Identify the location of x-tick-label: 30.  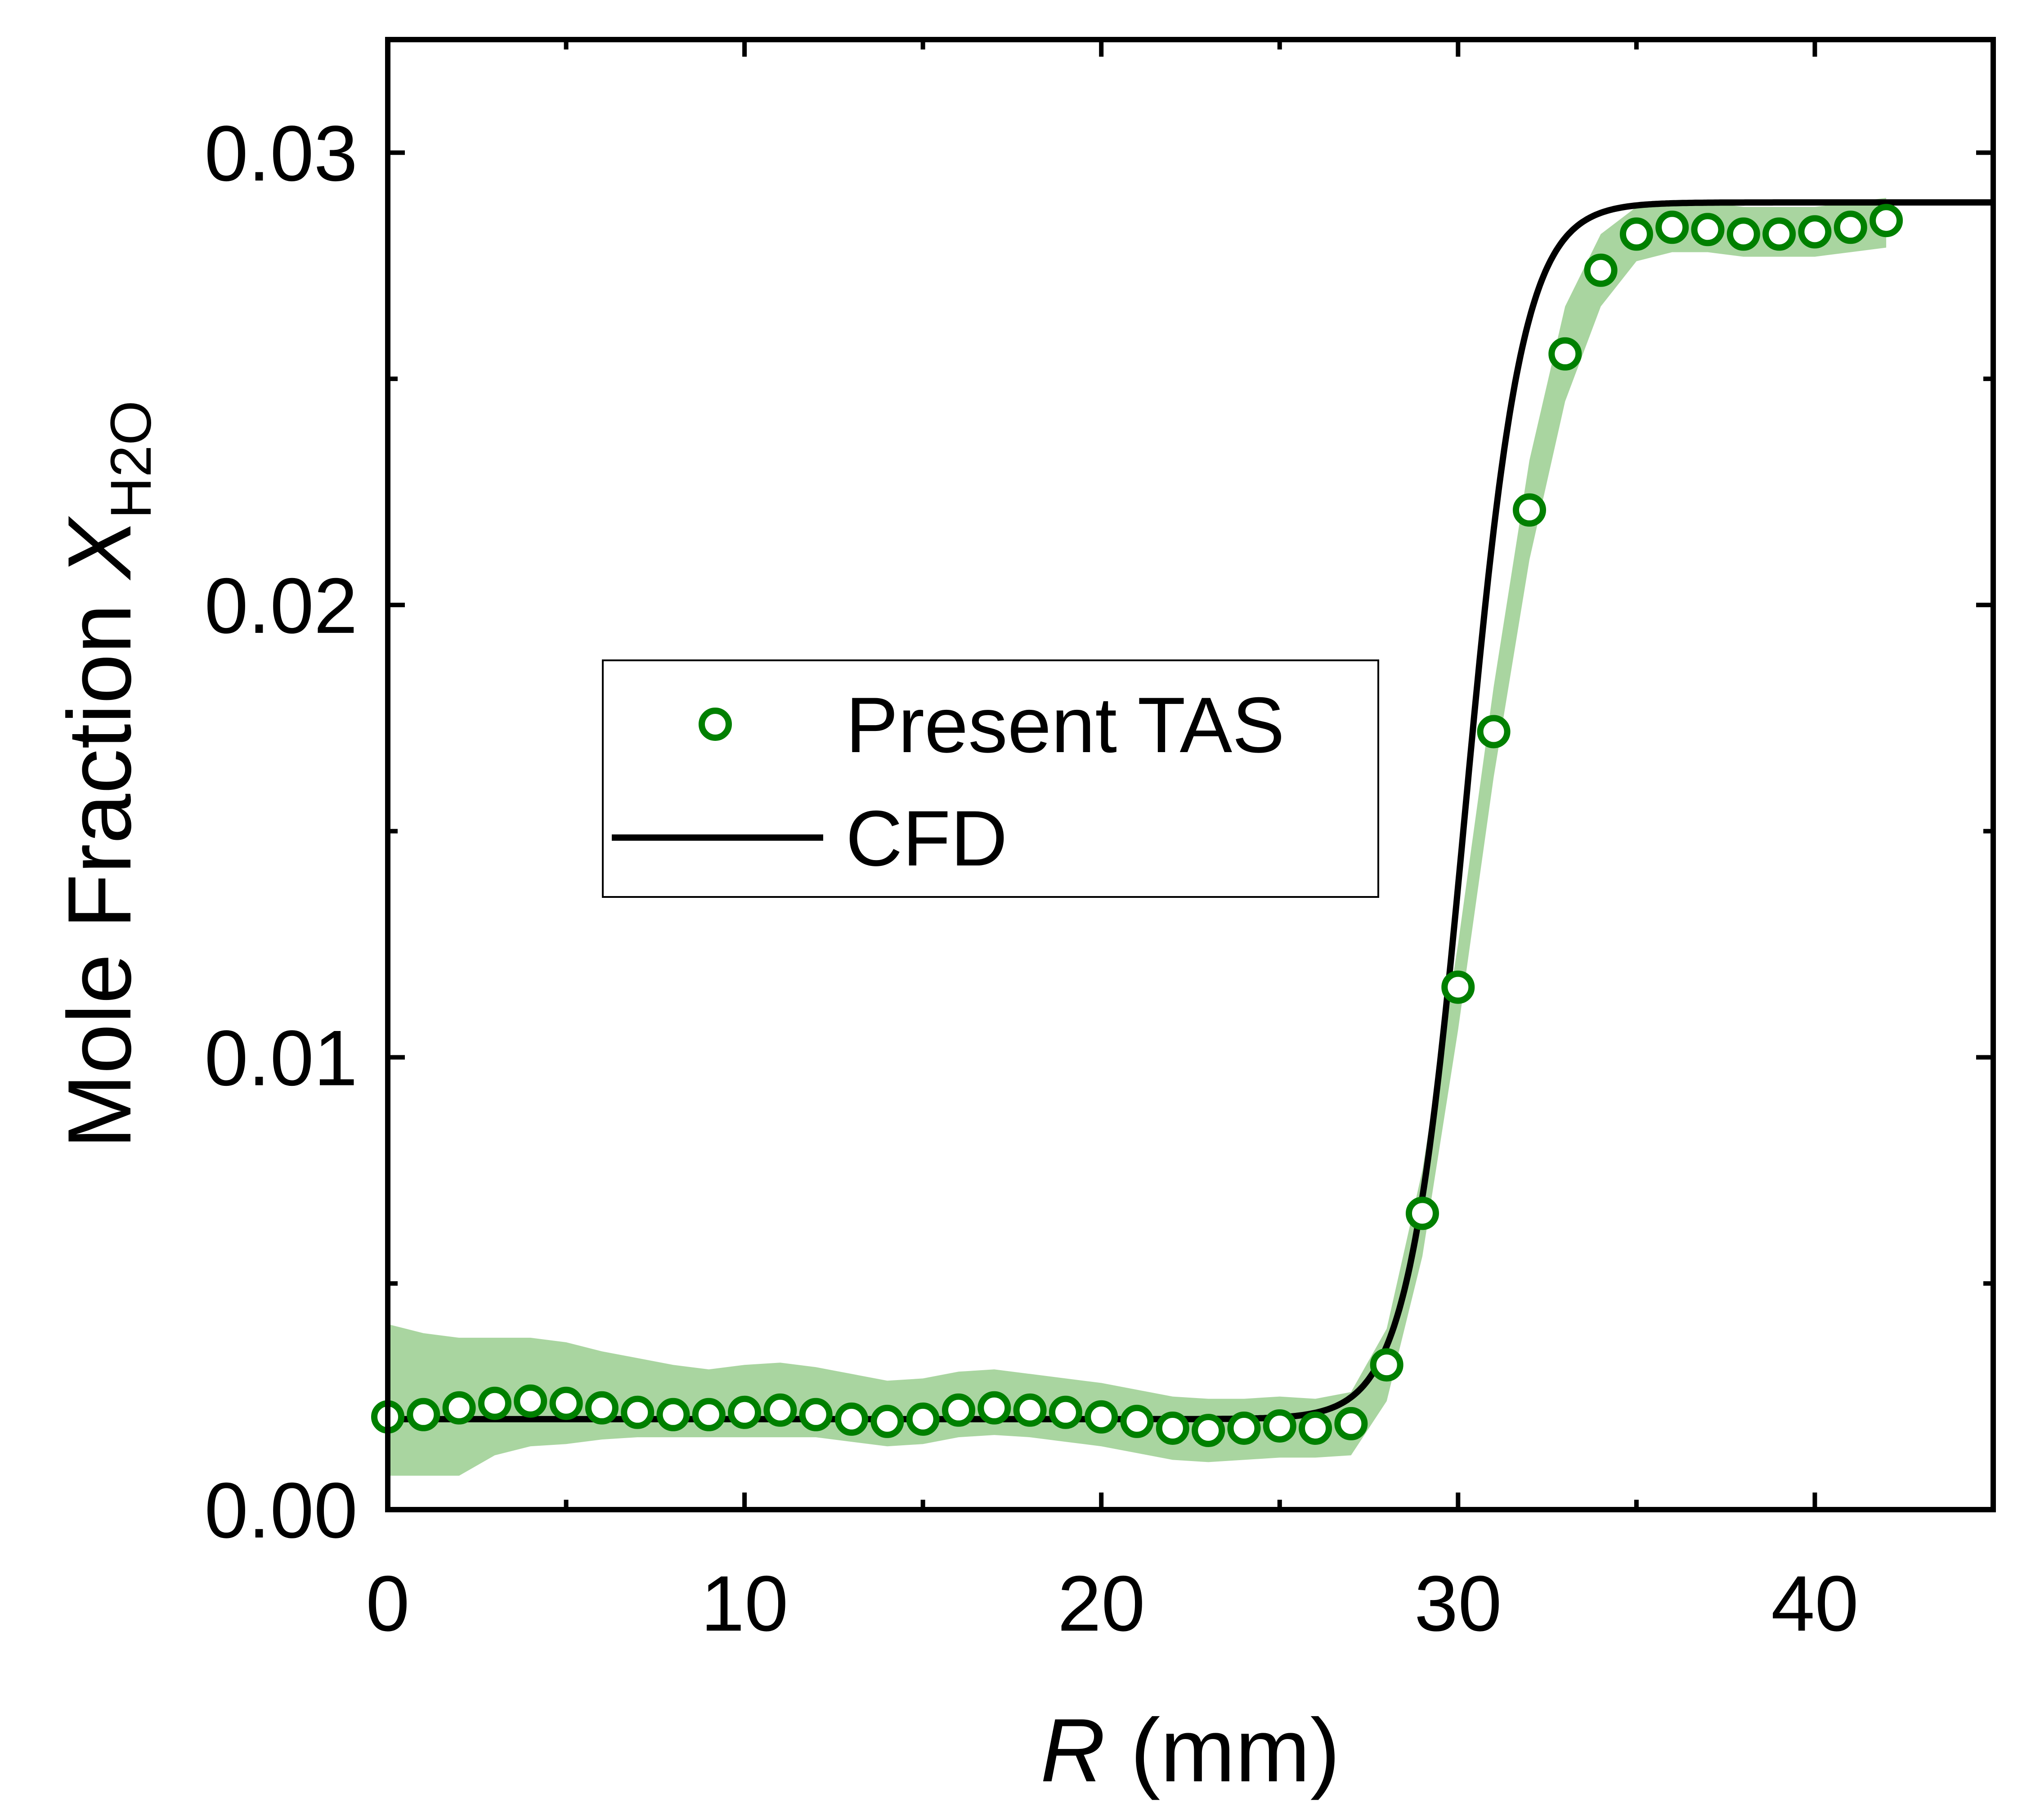
(1458, 1604).